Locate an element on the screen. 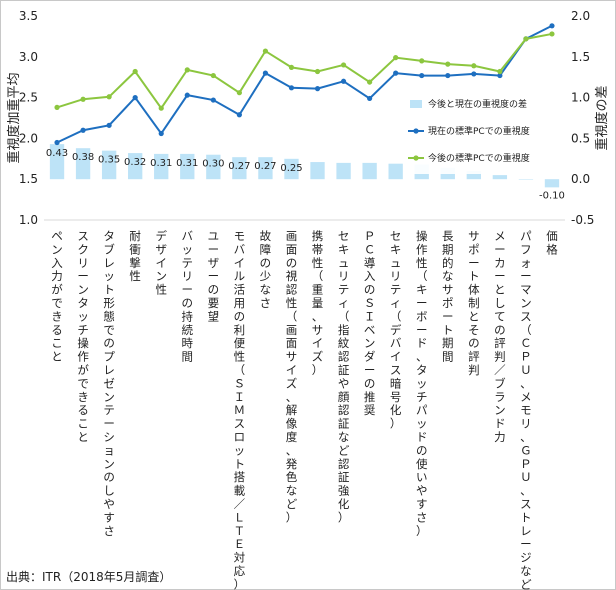 The width and height of the screenshot is (616, 590). source-note: 出典：ITR（2018年5月調査） is located at coordinates (89, 577).